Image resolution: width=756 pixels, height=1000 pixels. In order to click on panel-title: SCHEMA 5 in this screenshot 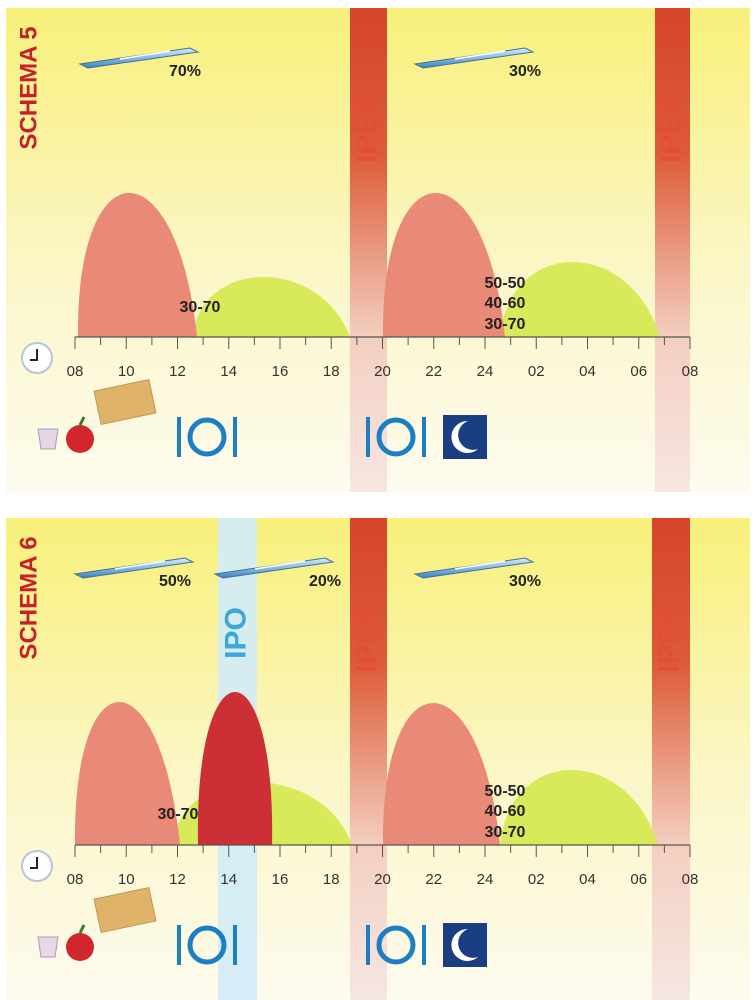, I will do `click(28, 87)`.